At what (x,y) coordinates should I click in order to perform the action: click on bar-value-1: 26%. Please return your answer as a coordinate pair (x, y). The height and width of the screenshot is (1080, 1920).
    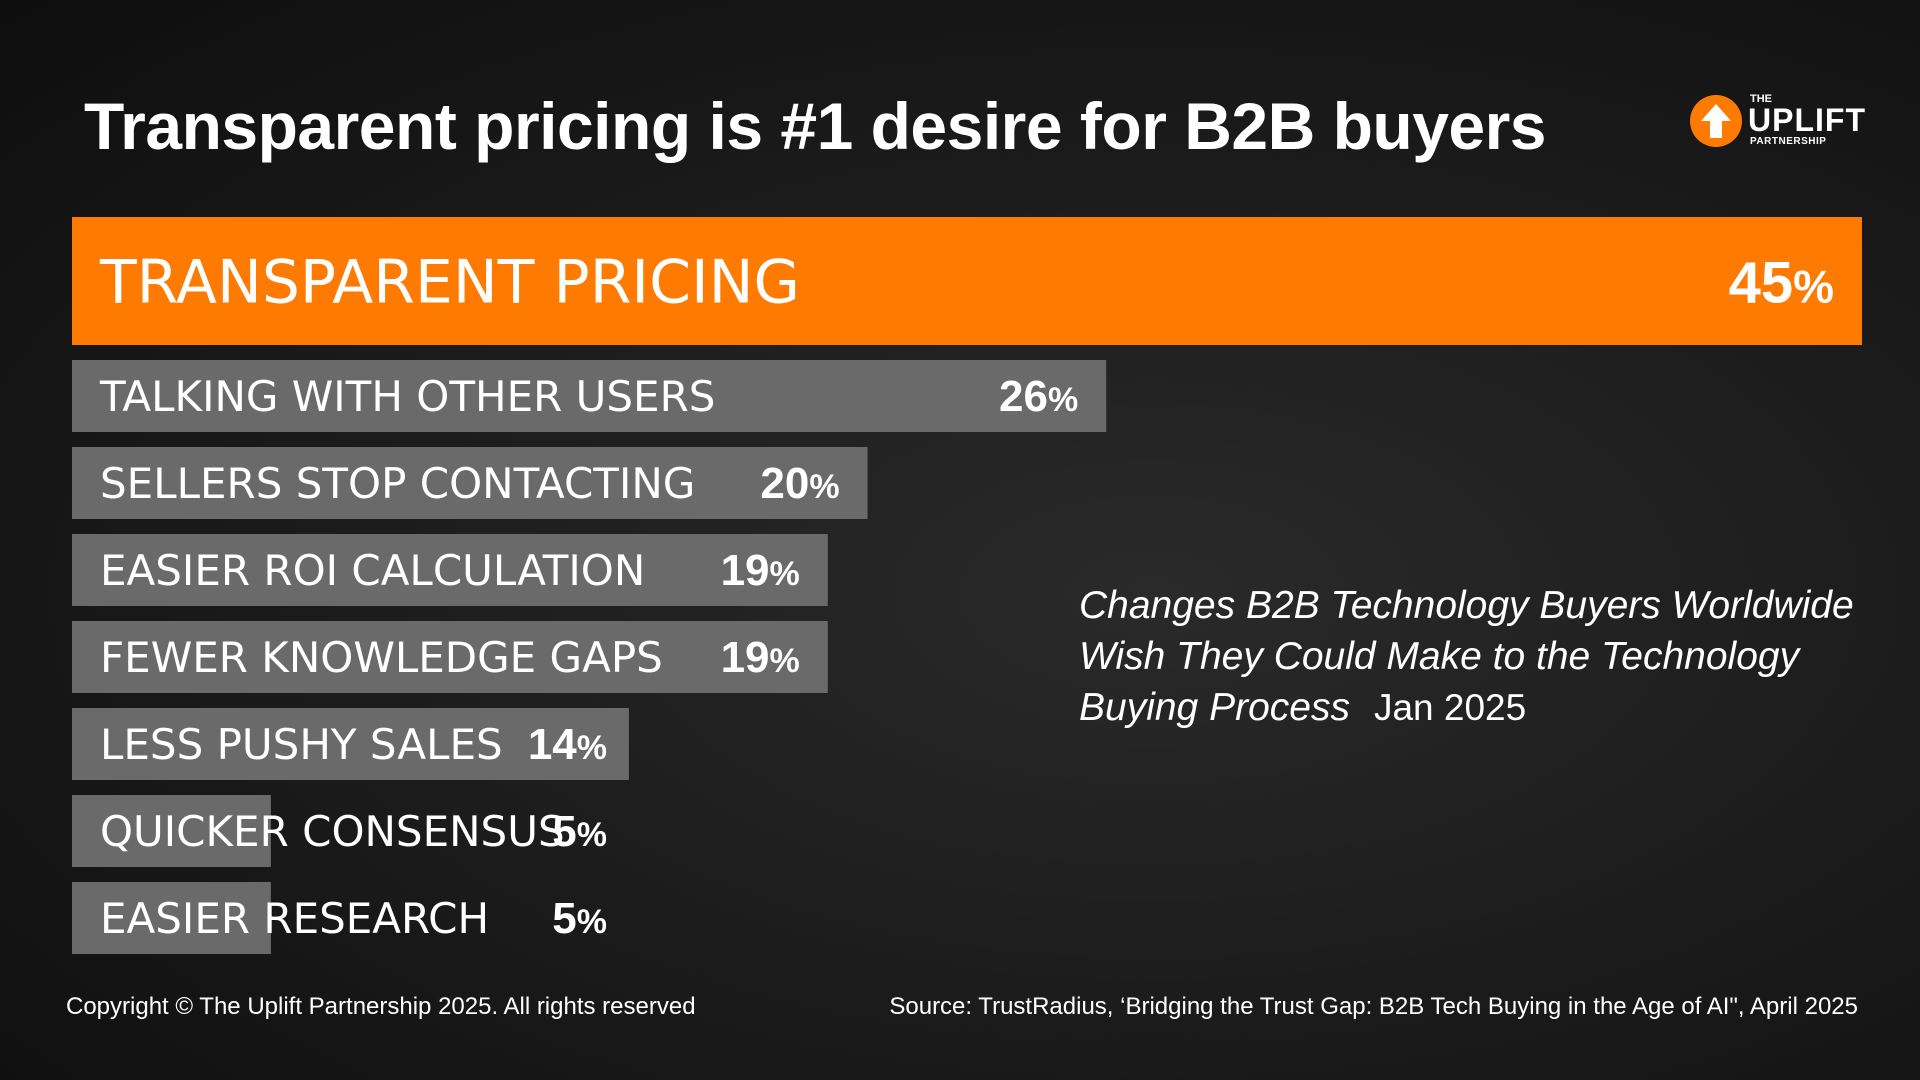
    Looking at the image, I should click on (1038, 396).